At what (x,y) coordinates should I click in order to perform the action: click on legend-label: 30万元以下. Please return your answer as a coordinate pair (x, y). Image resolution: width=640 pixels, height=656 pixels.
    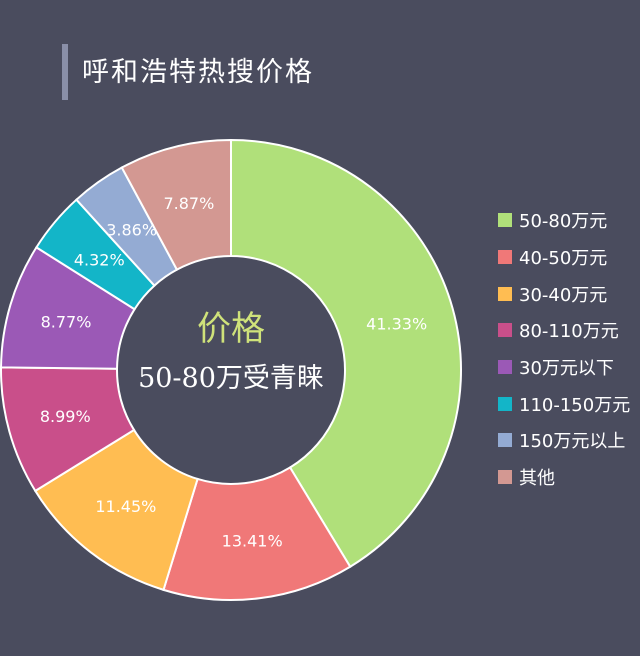
    Looking at the image, I should click on (566, 369).